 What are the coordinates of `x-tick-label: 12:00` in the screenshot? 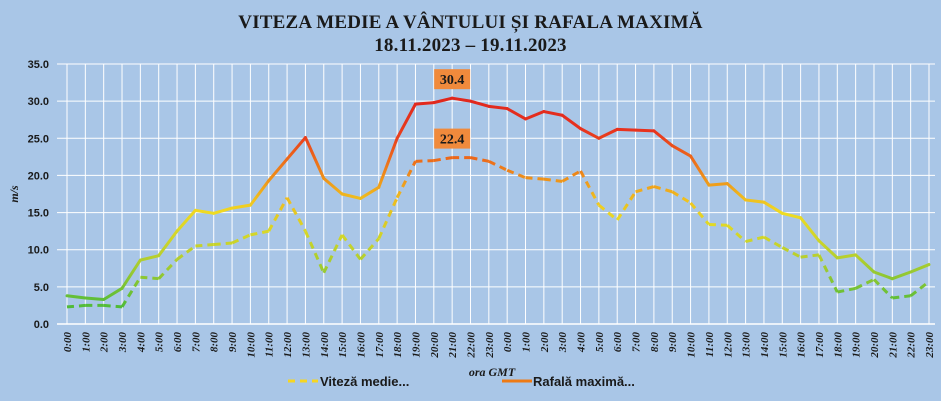 It's located at (728, 345).